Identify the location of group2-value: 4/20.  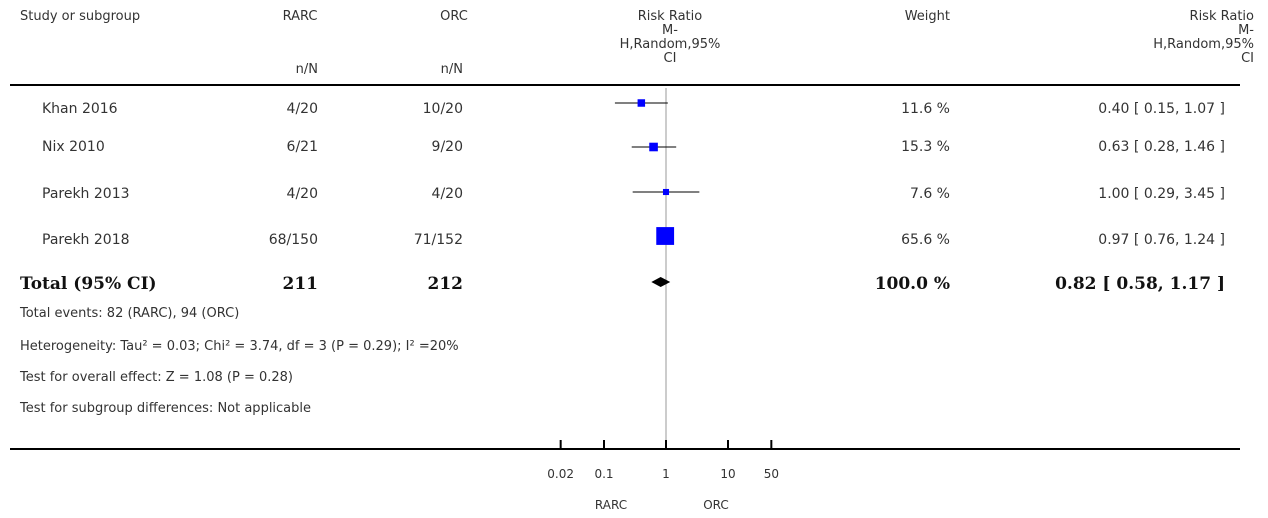
(447, 194).